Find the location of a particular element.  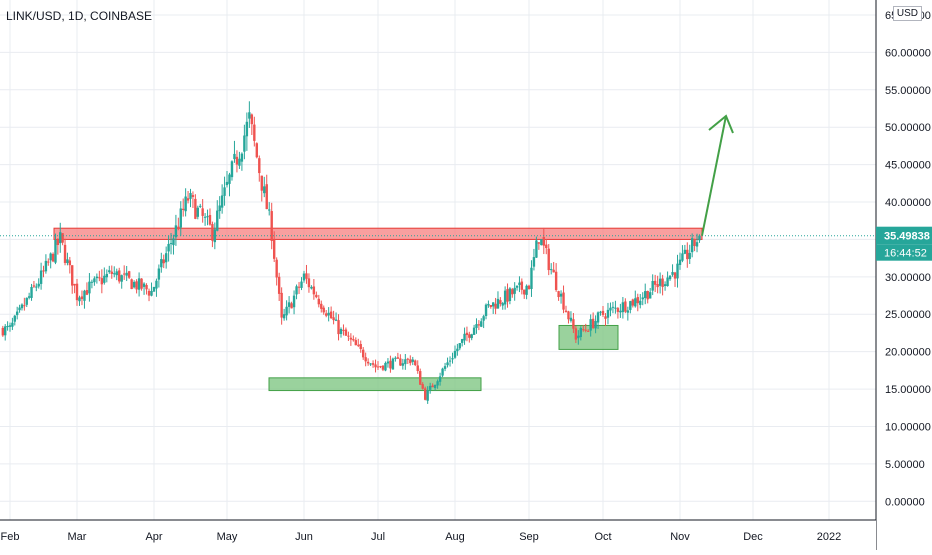

y-tick-label: 40.00000 is located at coordinates (908, 203).